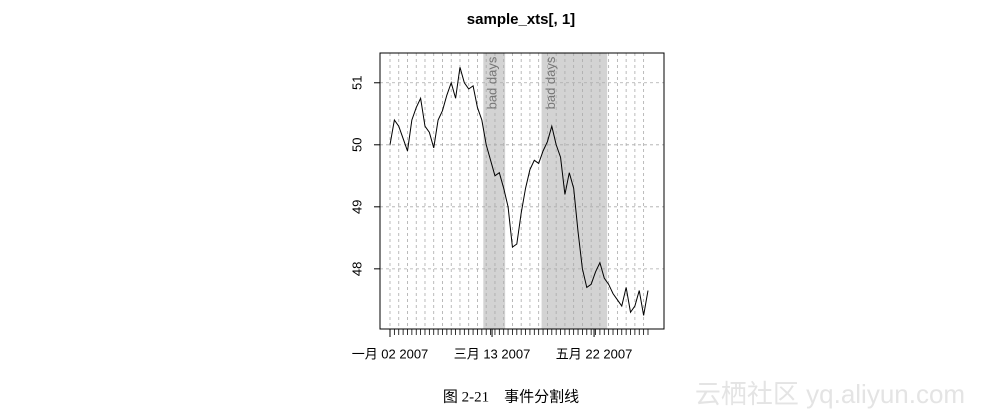 The height and width of the screenshot is (420, 1007). I want to click on chart-title: sample_xts[, 1], so click(521, 19).